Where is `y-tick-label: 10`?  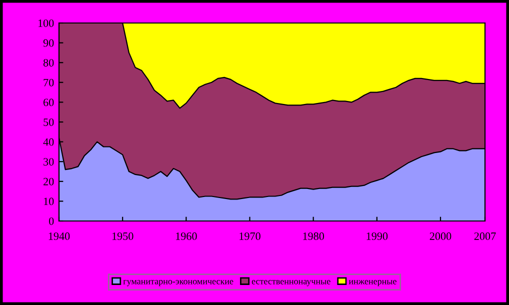
y-tick-label: 10 is located at coordinates (49, 202).